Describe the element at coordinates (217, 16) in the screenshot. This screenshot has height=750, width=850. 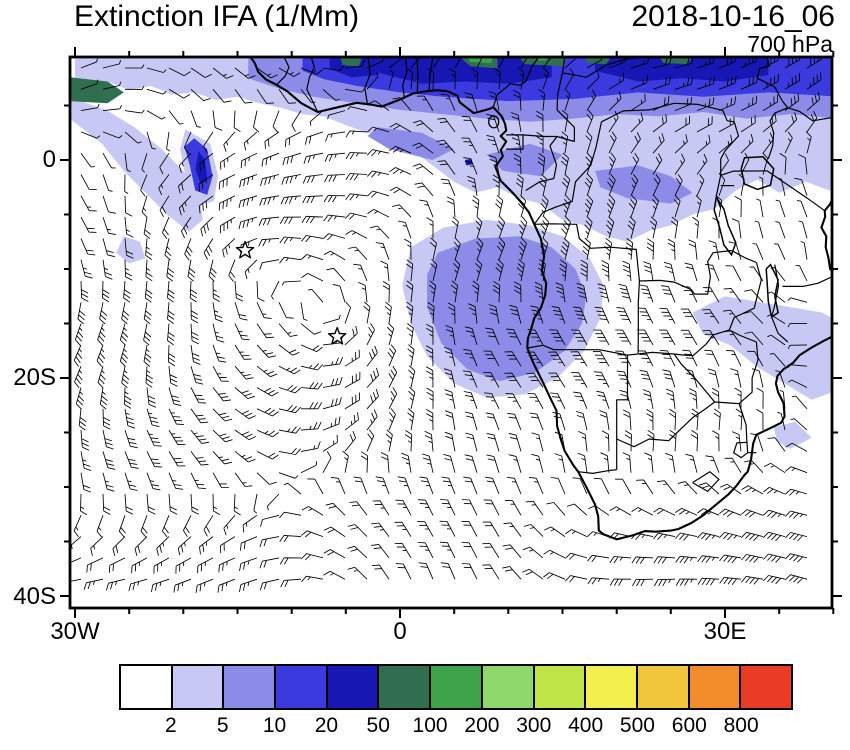
I see `plot-title: Extinction IFA (1/Mm)` at that location.